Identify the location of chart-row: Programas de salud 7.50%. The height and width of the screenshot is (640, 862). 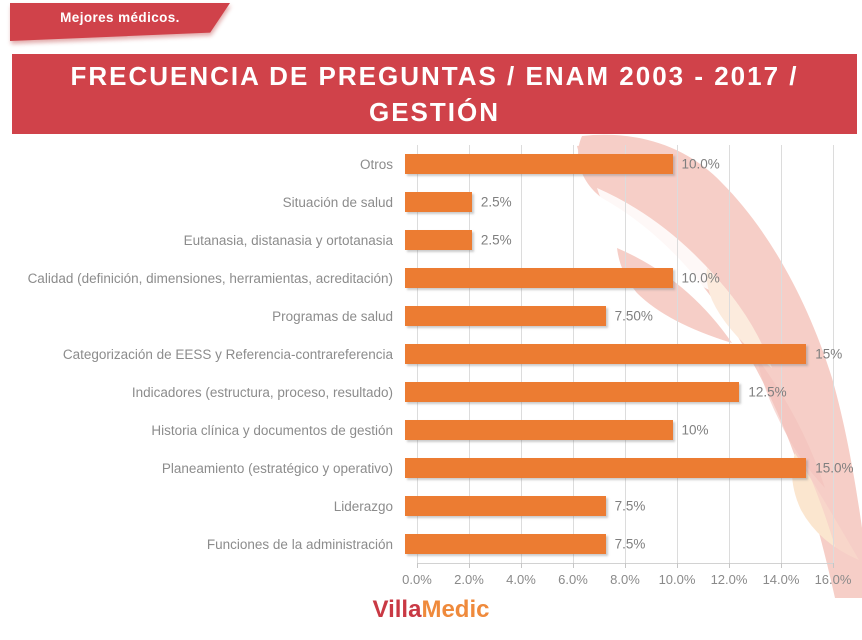
(416, 316).